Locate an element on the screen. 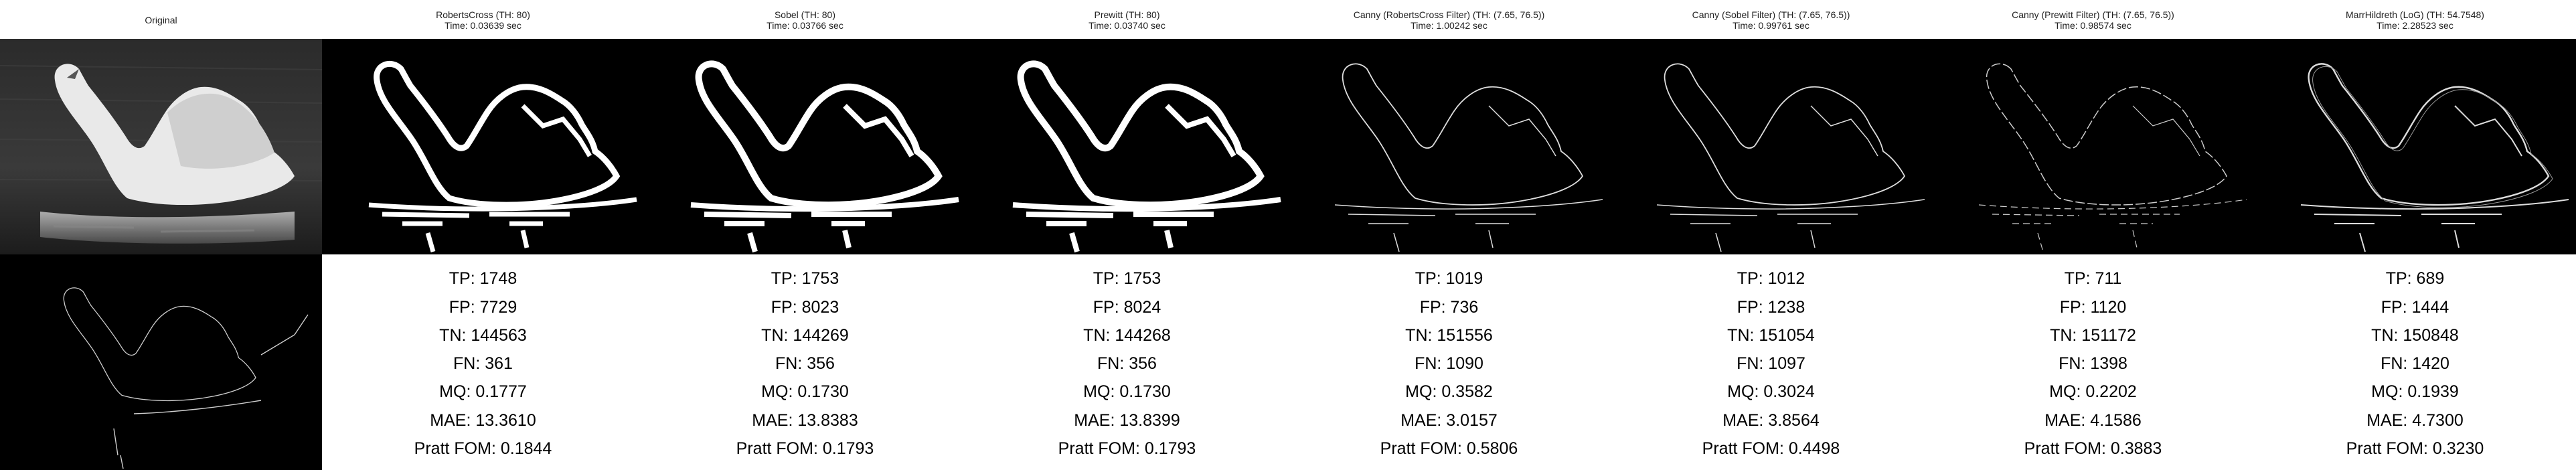 The image size is (2576, 470). metric-fn: FN: 1097 is located at coordinates (1771, 364).